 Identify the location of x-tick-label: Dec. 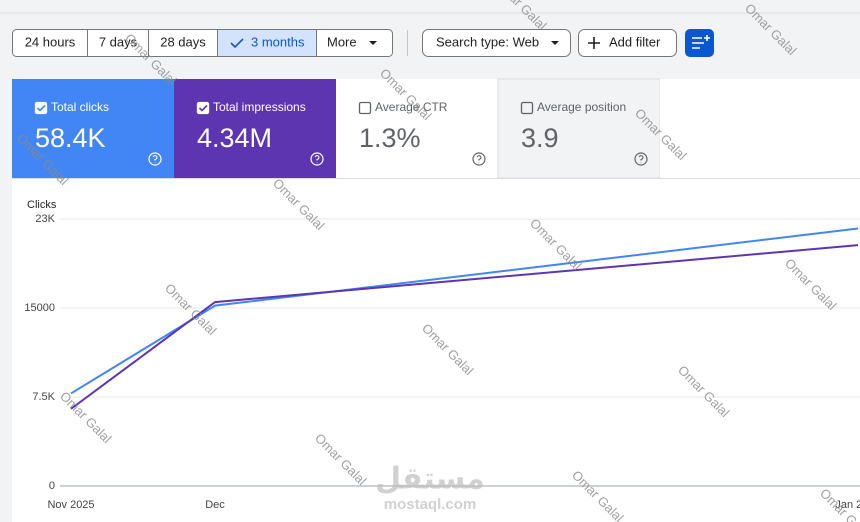
(215, 505).